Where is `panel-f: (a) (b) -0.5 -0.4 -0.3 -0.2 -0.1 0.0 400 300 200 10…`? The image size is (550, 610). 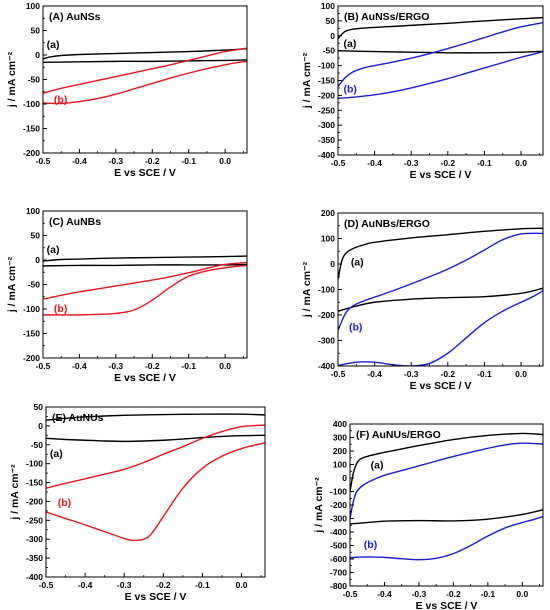 panel-f: (a) (b) -0.5 -0.4 -0.3 -0.2 -0.1 0.0 400 300 200 10… is located at coordinates (428, 514).